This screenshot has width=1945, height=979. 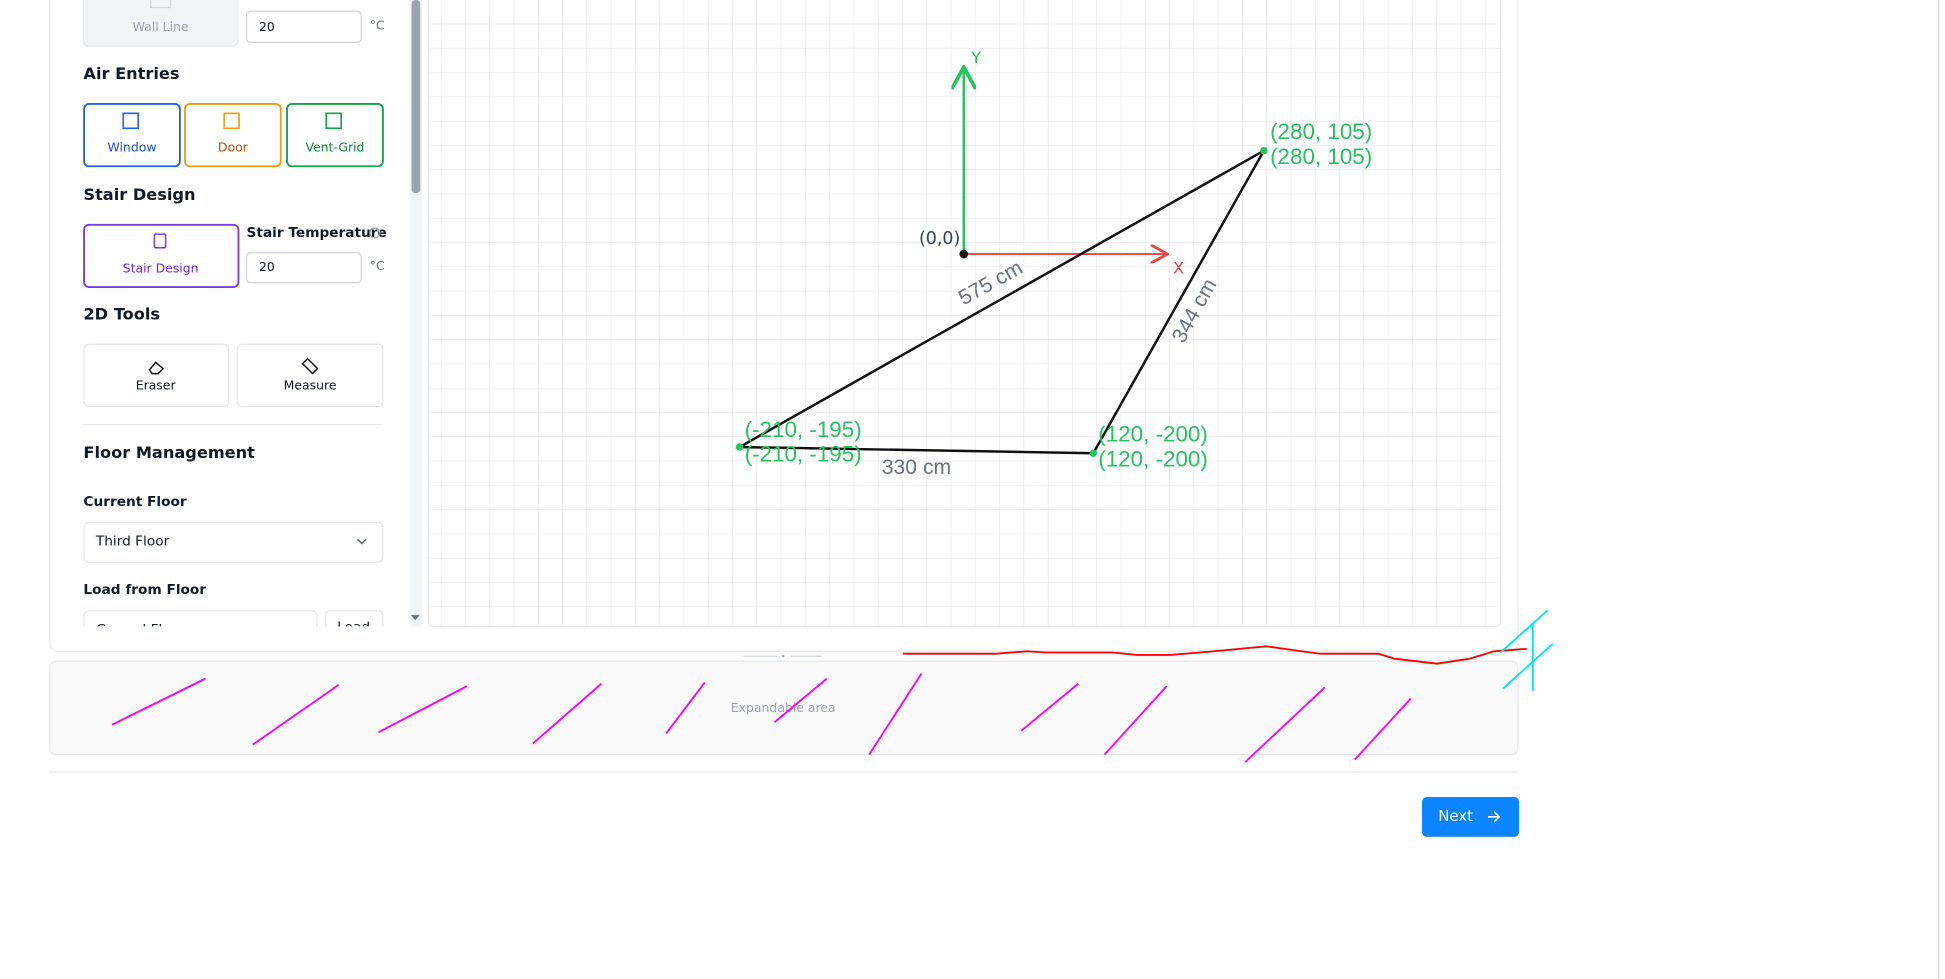 I want to click on door-label: Door, so click(x=233, y=147).